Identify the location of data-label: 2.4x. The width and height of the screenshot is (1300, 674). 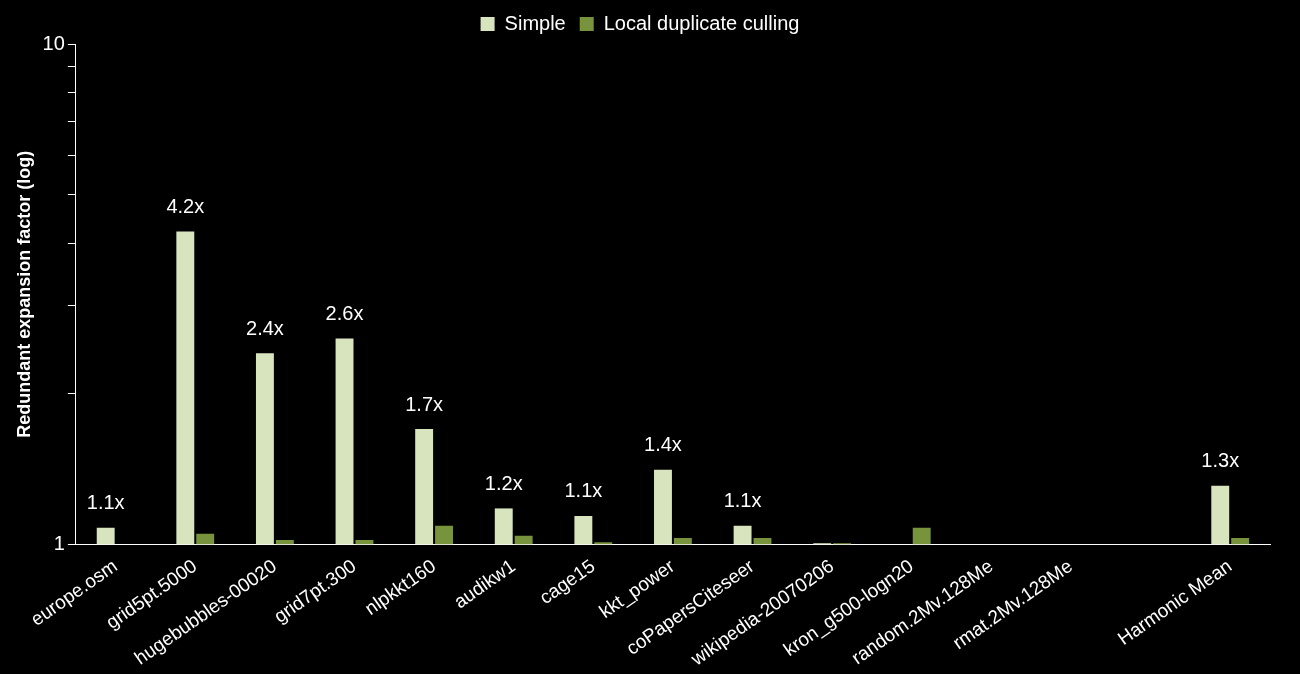
(265, 327).